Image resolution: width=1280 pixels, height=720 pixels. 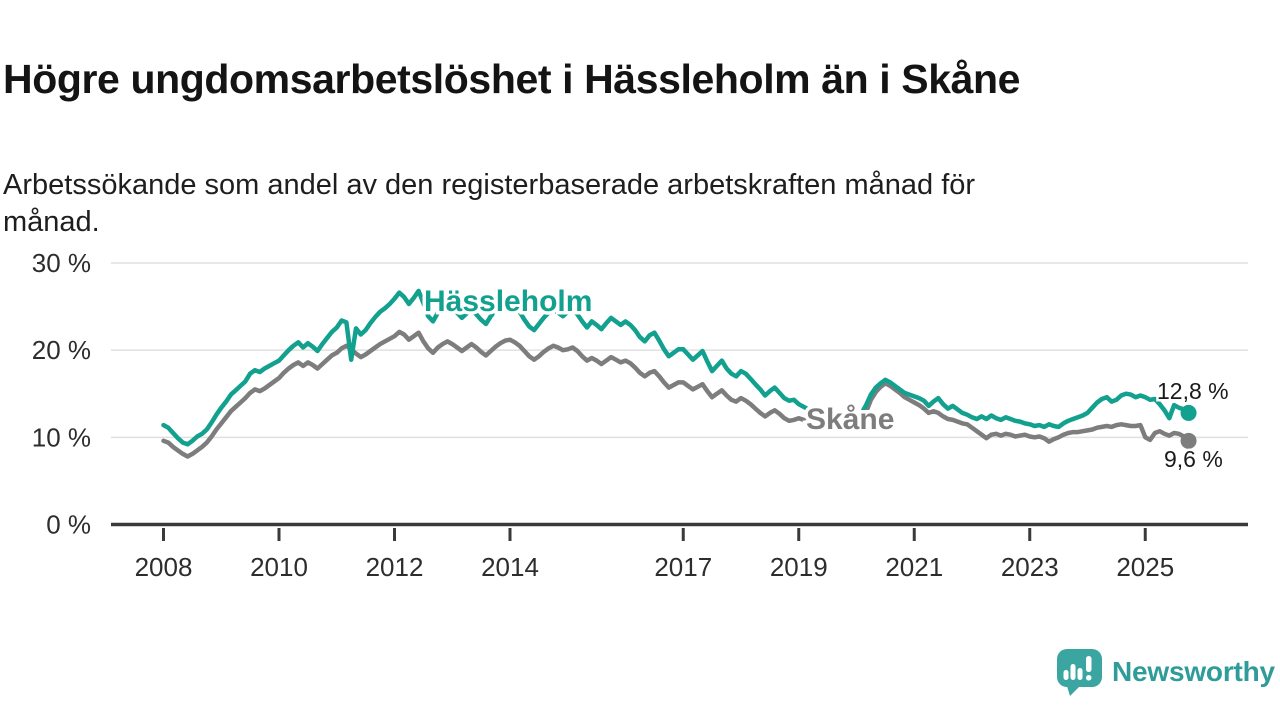 What do you see at coordinates (683, 567) in the screenshot?
I see `x-tick-label: 2017` at bounding box center [683, 567].